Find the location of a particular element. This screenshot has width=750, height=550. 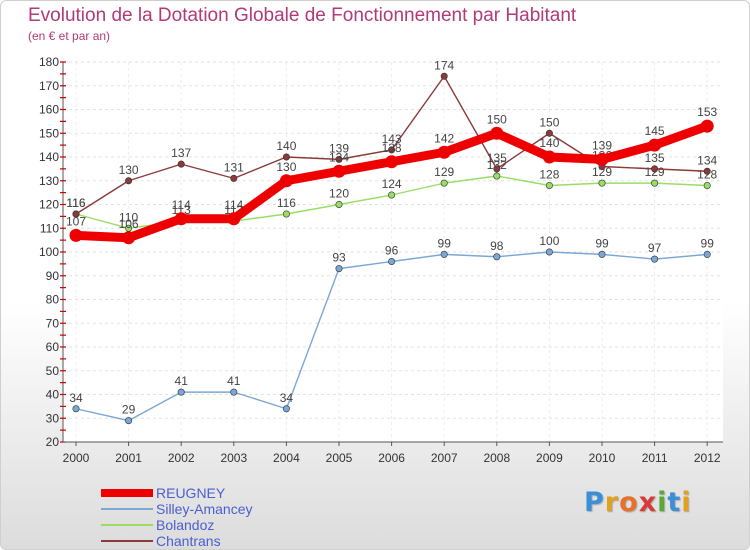

x-tick-label: 2007 is located at coordinates (444, 458).